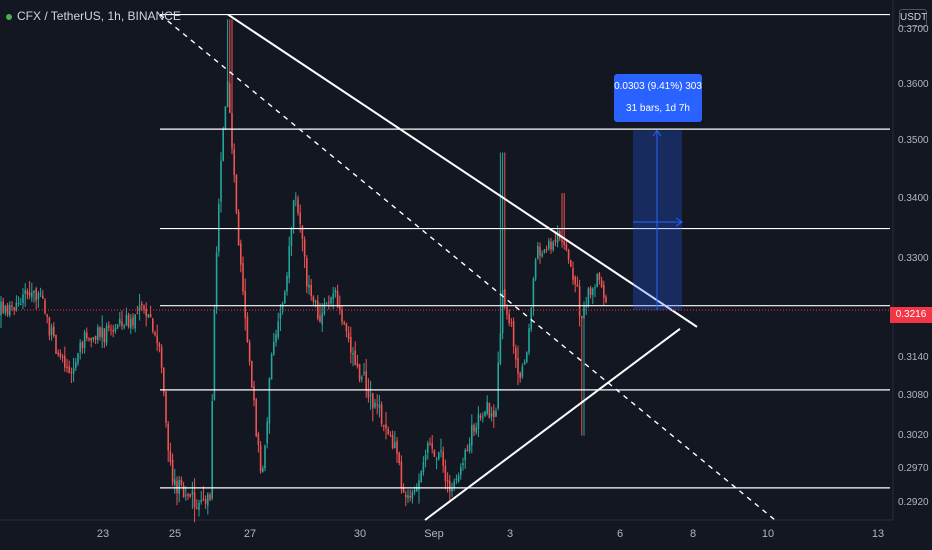 The height and width of the screenshot is (550, 932). Describe the element at coordinates (768, 534) in the screenshot. I see `time-tick-label: 10` at that location.